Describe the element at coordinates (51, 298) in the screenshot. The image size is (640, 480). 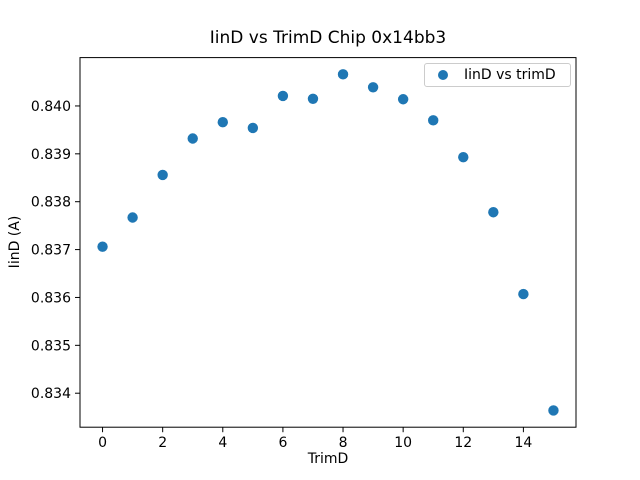
I see `y-tick-label: 0.836` at that location.